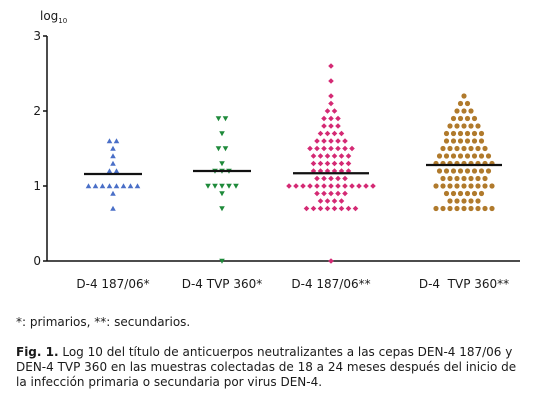 The height and width of the screenshot is (411, 540). I want to click on footnote: *: primarios, **: secundarios., so click(103, 322).